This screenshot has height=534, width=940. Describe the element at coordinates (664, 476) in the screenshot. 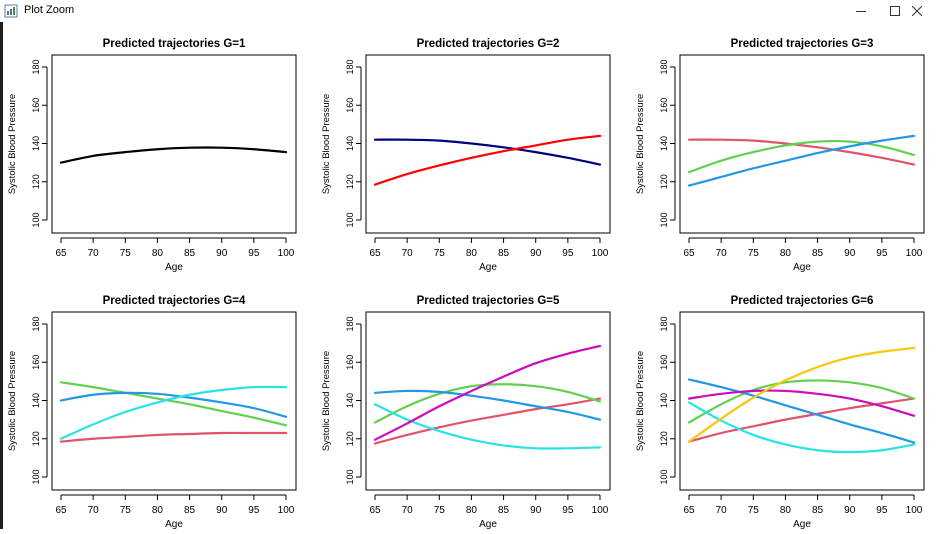

I see `plot-6-y-tick-label: 100` at that location.